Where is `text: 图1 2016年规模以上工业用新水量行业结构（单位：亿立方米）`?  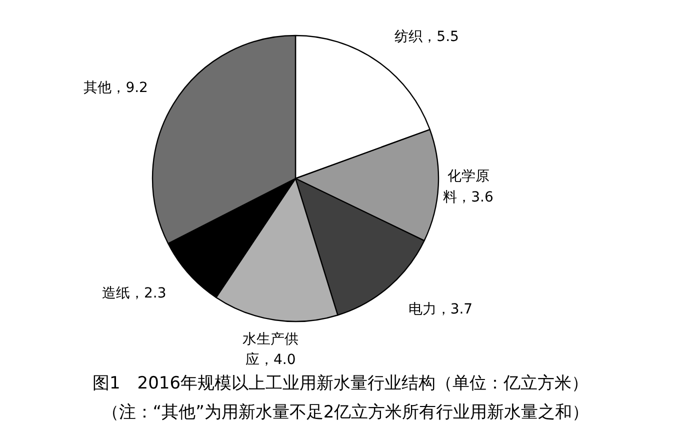 text: 图1 2016年规模以上工业用新水量行业结构（单位：亿立方米） is located at coordinates (340, 384).